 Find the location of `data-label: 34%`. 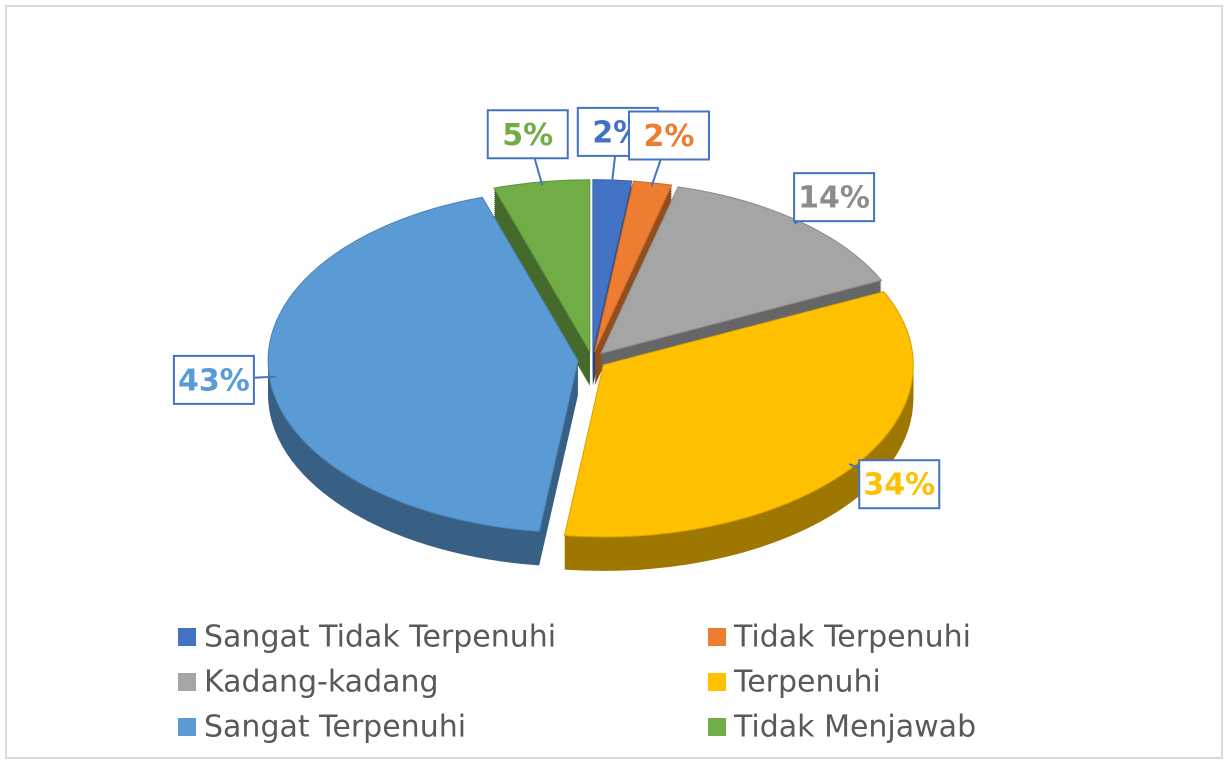

data-label: 34% is located at coordinates (899, 485).